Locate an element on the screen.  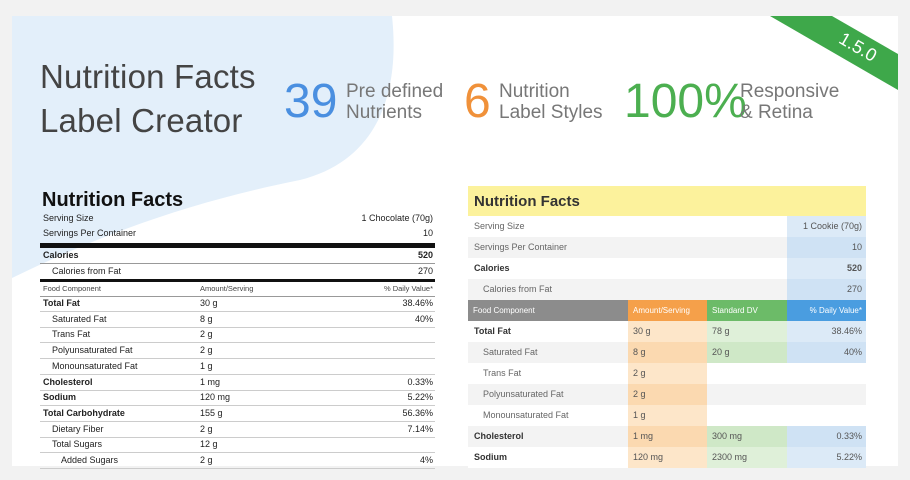
row-dv: 7.14% is located at coordinates (420, 428).